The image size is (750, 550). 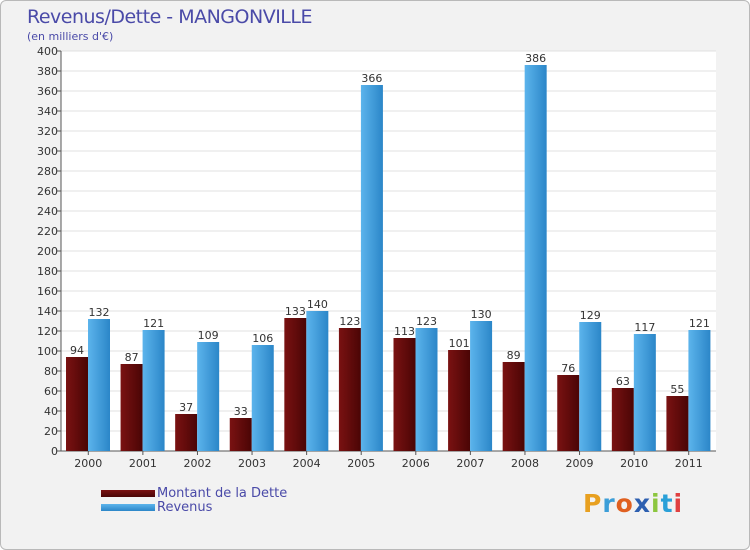 I want to click on y-tick-label: 380, so click(x=47, y=71).